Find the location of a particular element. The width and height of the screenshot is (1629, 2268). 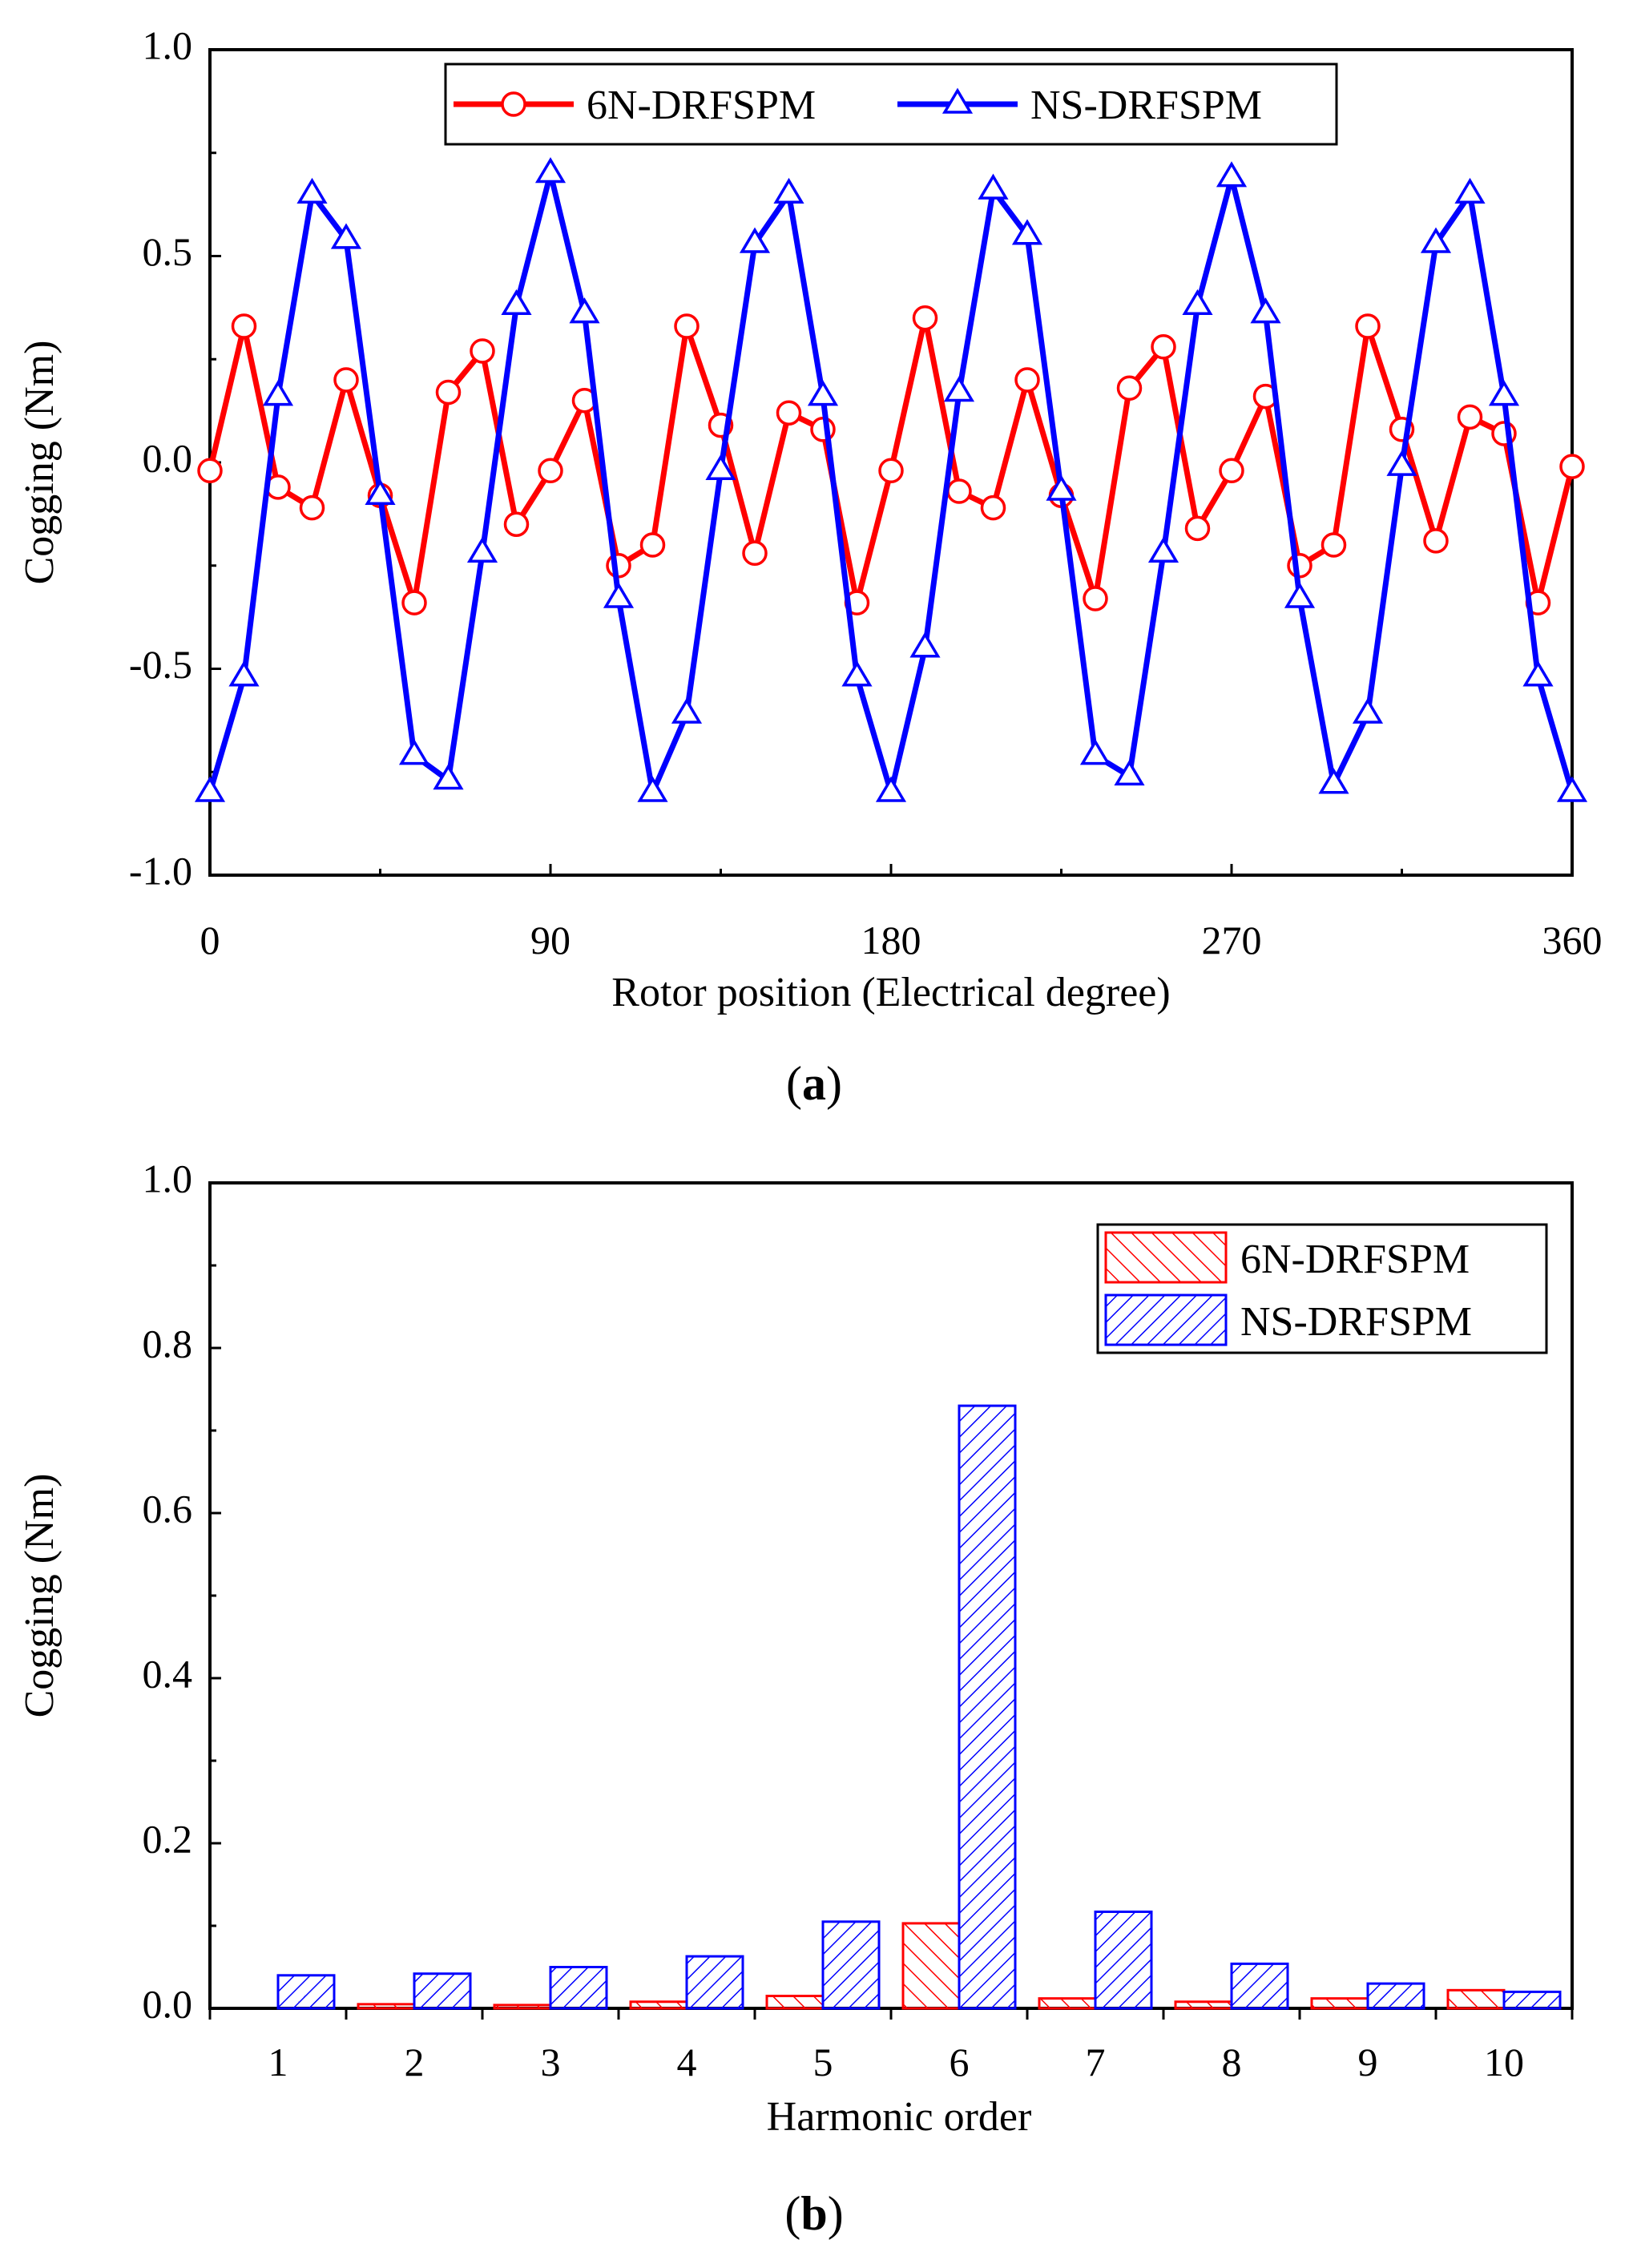

chart-a-ytick-label: -0.5 is located at coordinates (160, 664).